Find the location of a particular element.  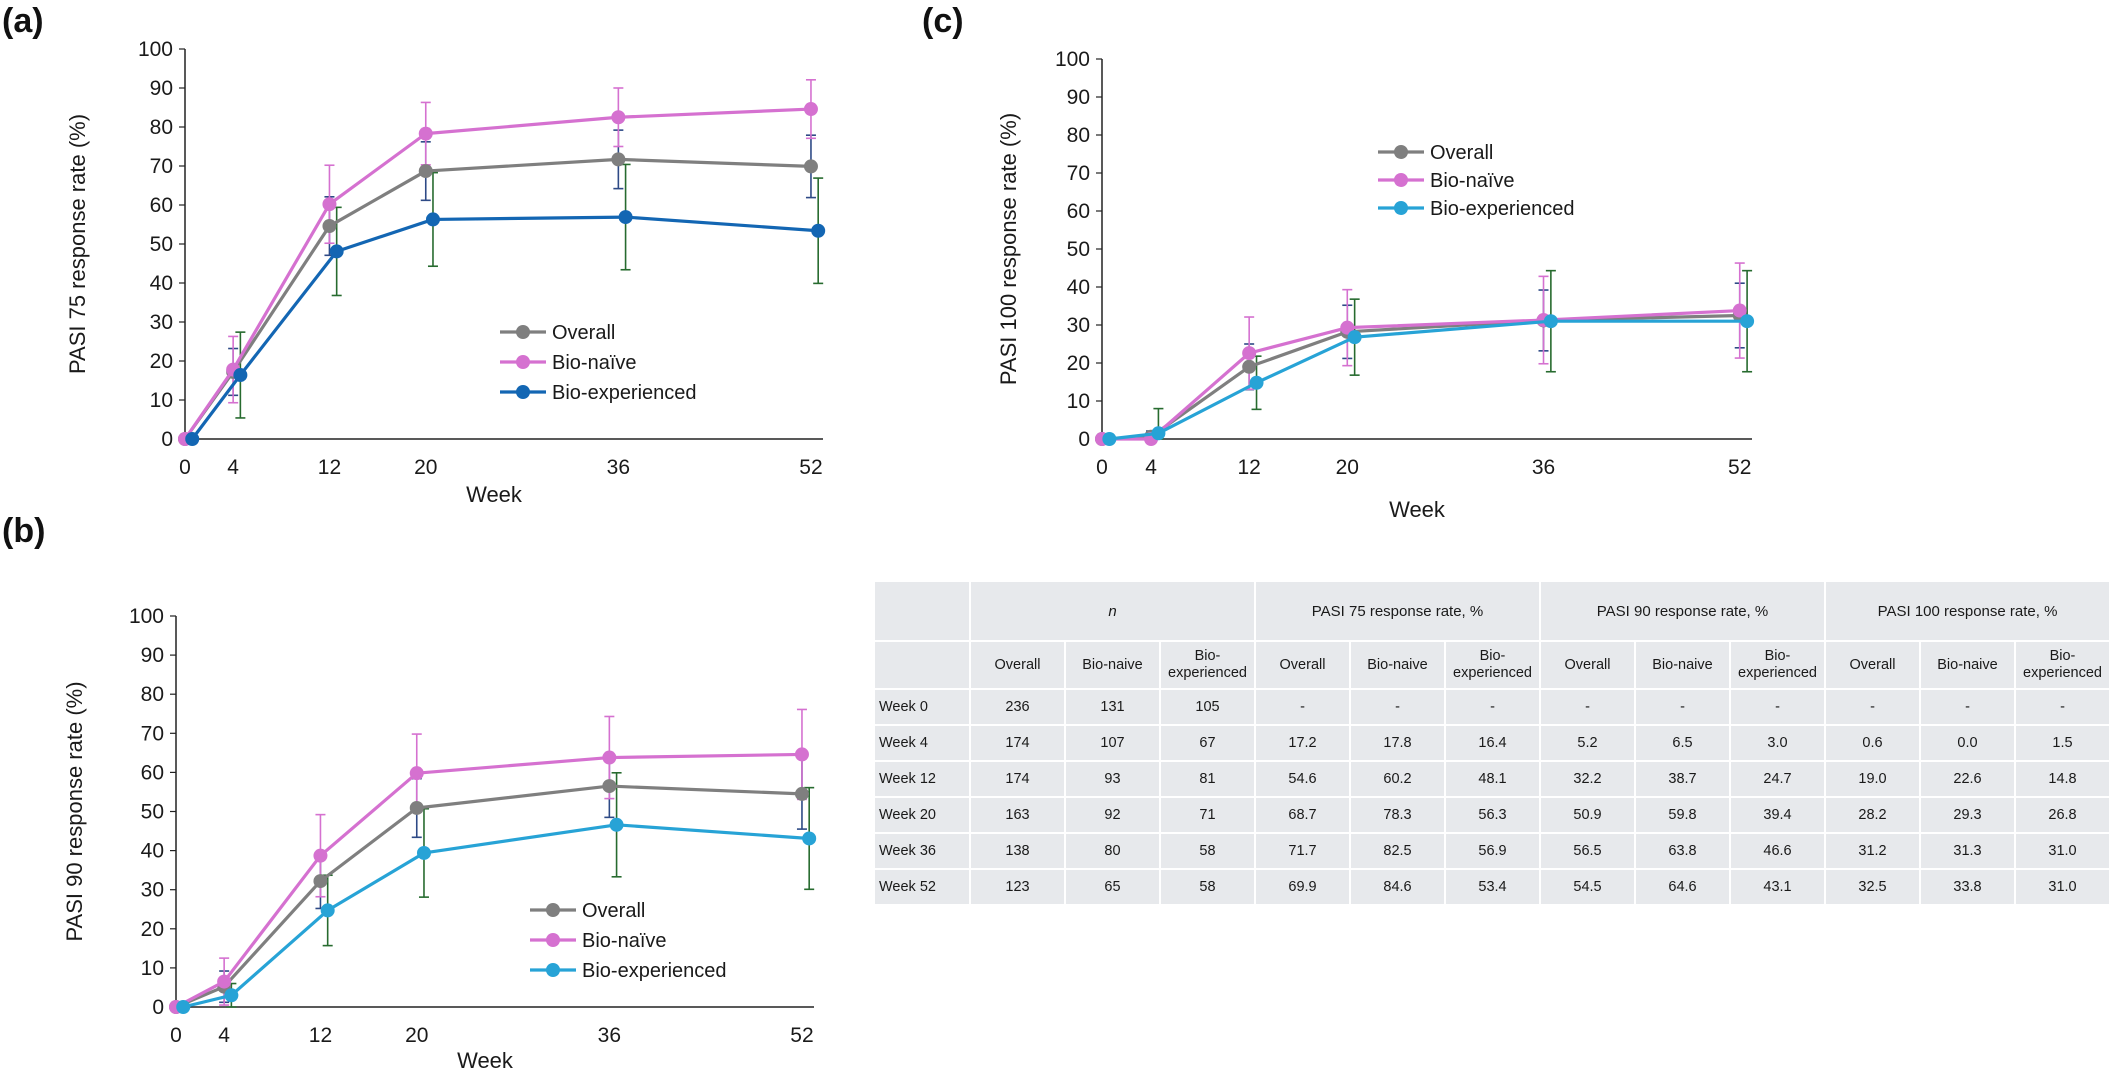

table-cell: 107 is located at coordinates (1112, 743).